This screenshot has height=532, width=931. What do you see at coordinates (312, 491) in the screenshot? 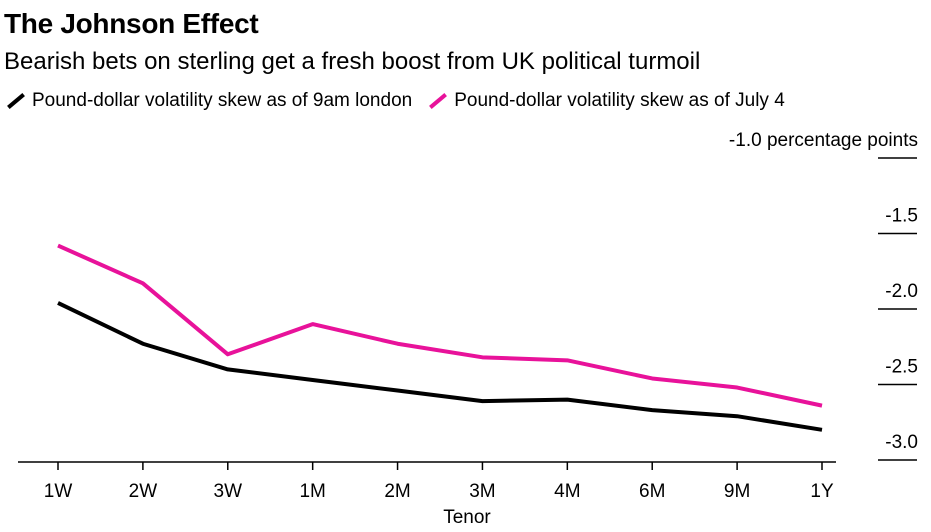
I see `x-tick-label: 1M` at bounding box center [312, 491].